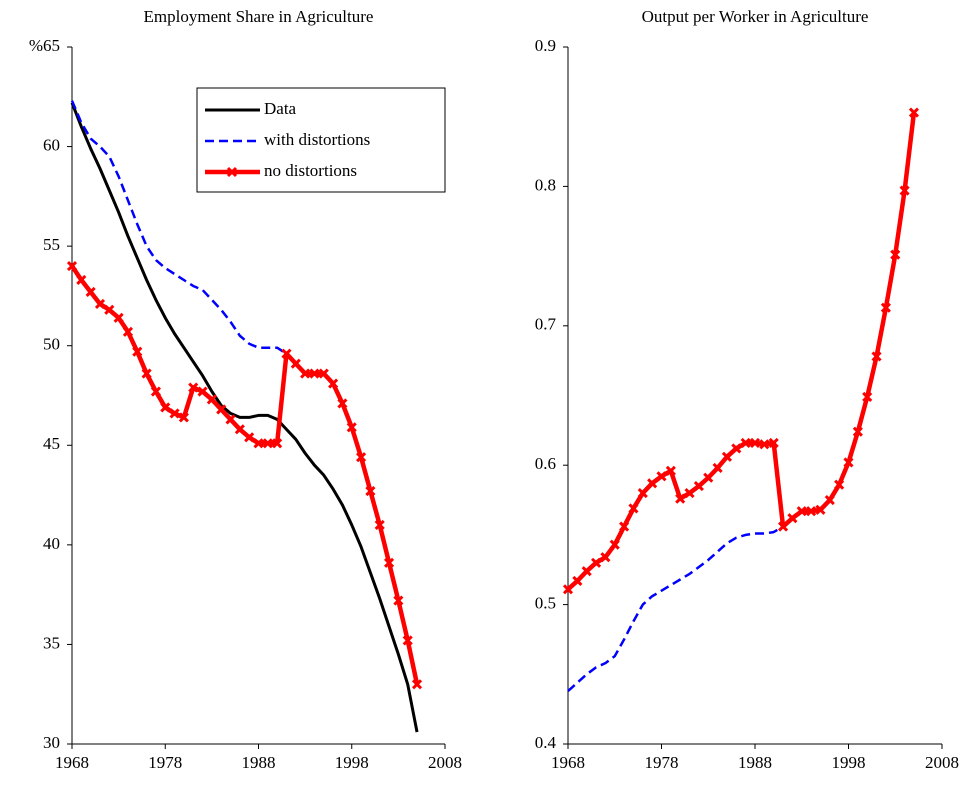 This screenshot has width=976, height=786. Describe the element at coordinates (51, 144) in the screenshot. I see `y-tick-label: 60` at that location.